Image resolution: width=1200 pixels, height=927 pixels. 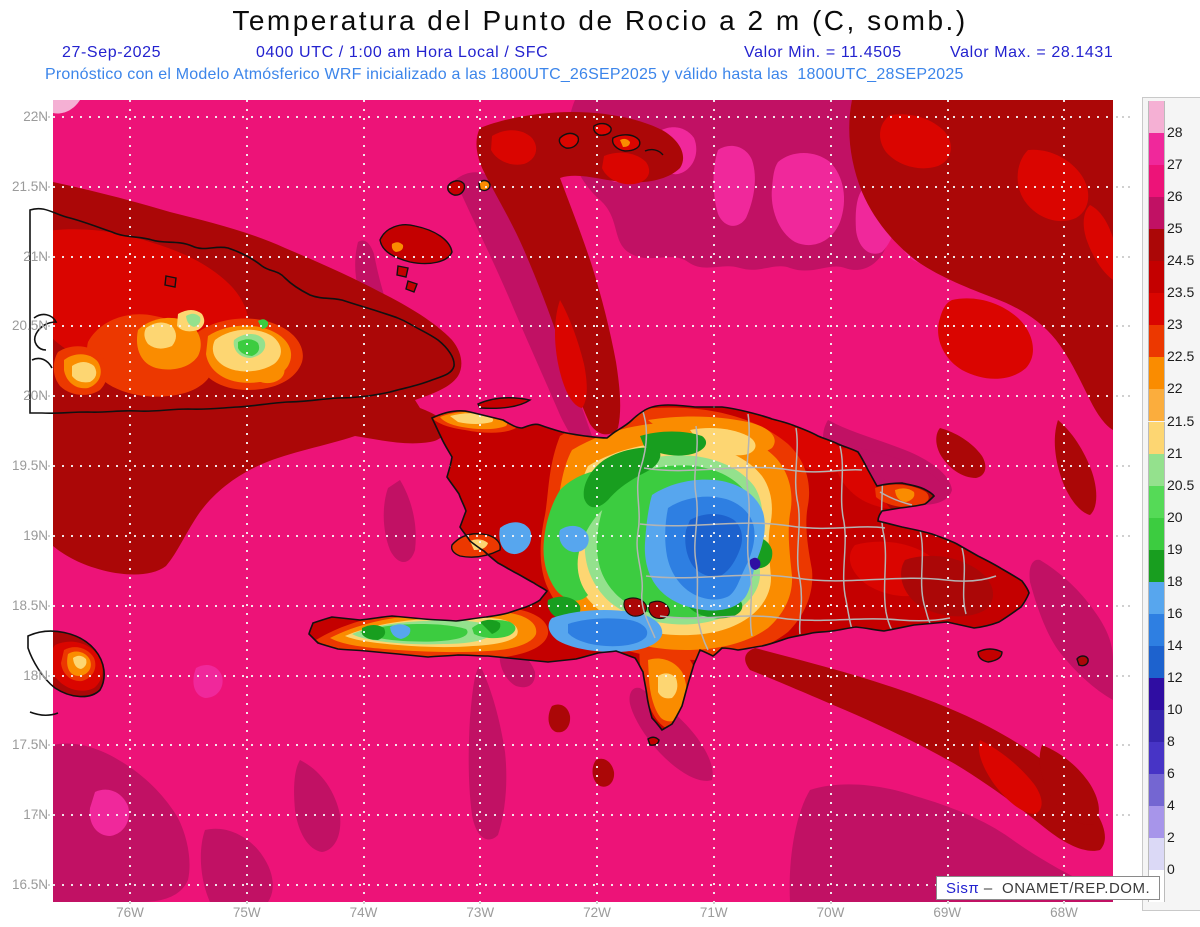 I want to click on lat-label: 21.5N, so click(x=29, y=186).